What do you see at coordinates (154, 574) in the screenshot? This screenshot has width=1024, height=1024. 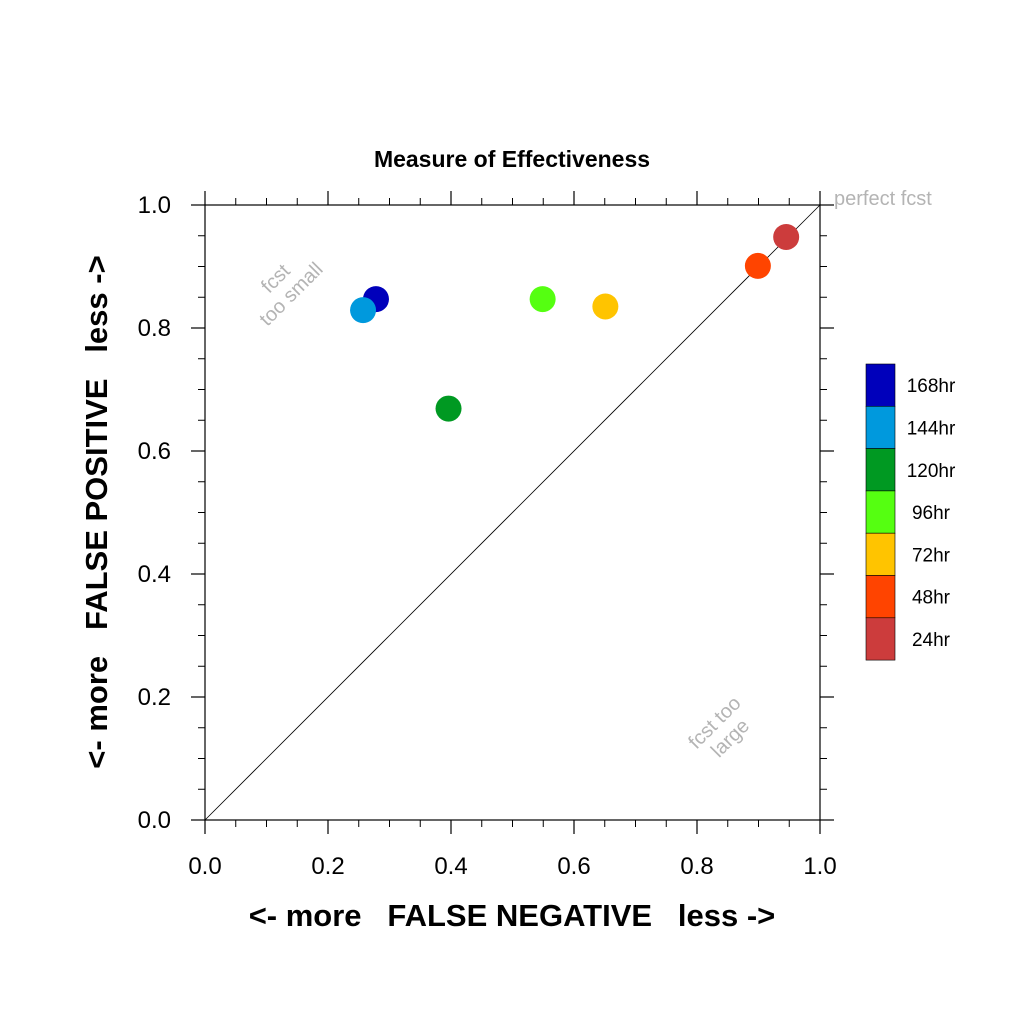 I see `y-tick-label: 0.4` at bounding box center [154, 574].